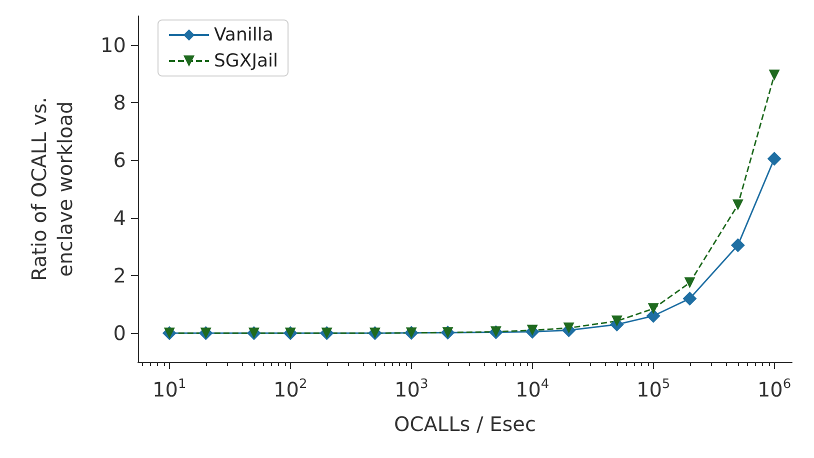  Describe the element at coordinates (244, 35) in the screenshot. I see `legend-label: Vanilla` at that location.